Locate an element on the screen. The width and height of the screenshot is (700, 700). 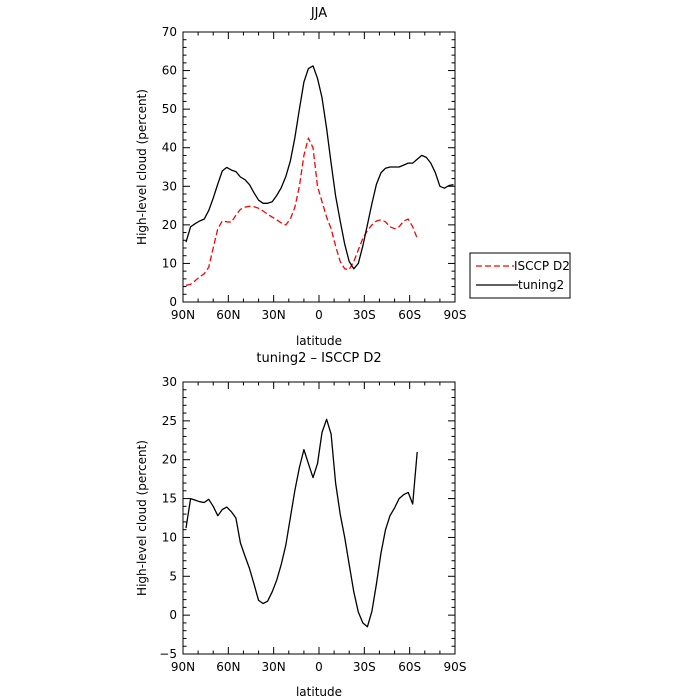
top-y-tick-label: 70 is located at coordinates (169, 32).